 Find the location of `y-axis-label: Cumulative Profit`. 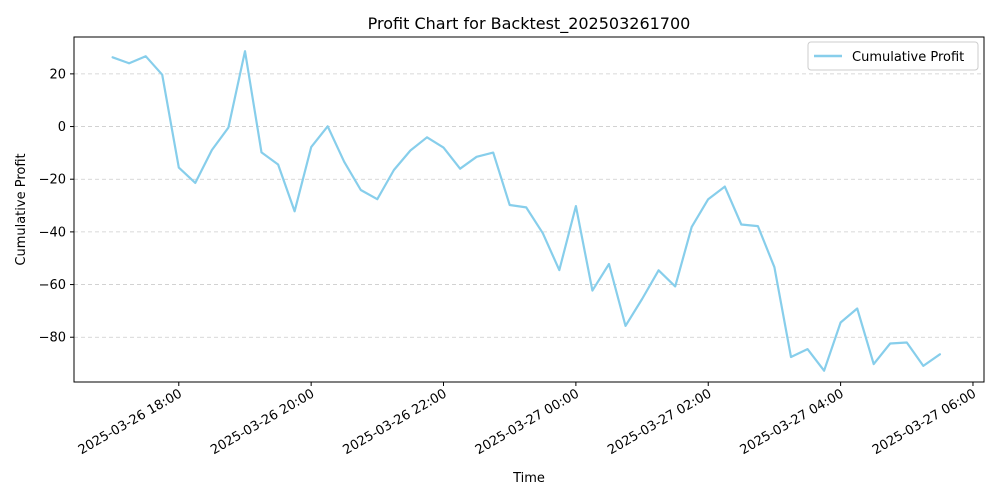

y-axis-label: Cumulative Profit is located at coordinates (21, 209).